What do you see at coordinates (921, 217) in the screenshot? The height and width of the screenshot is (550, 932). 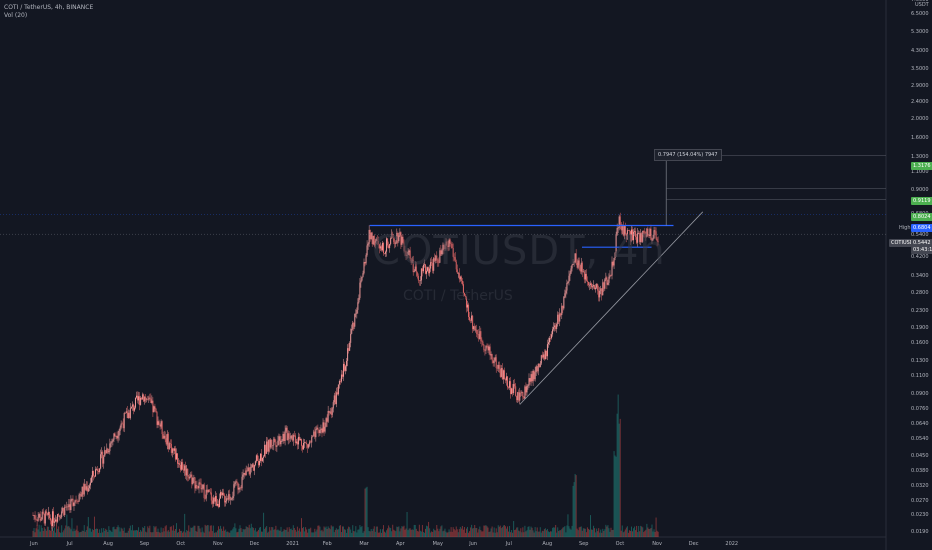 I see `target-low-tag: 0.8024` at bounding box center [921, 217].